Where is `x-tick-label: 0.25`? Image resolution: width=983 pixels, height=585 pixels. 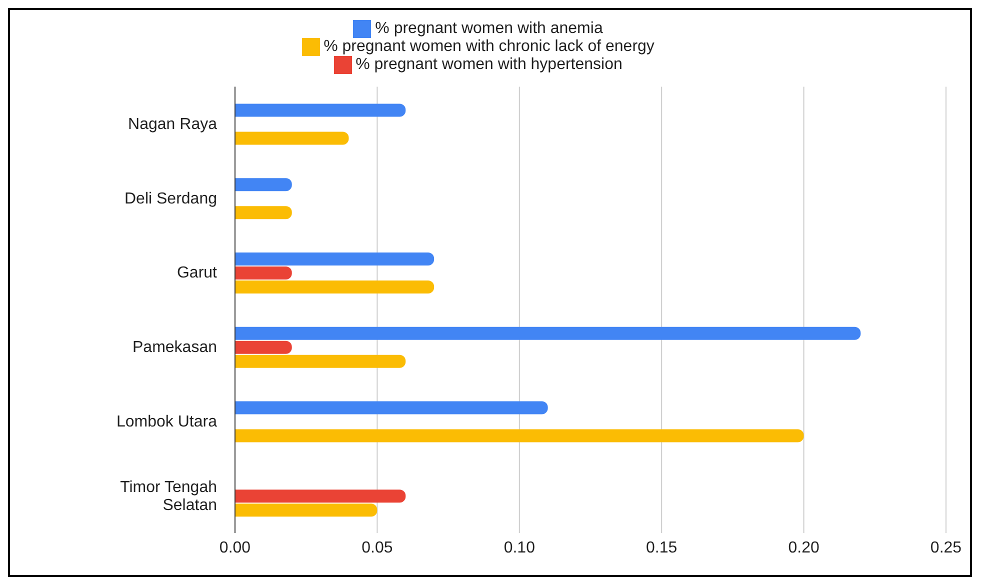 x-tick-label: 0.25 is located at coordinates (946, 547).